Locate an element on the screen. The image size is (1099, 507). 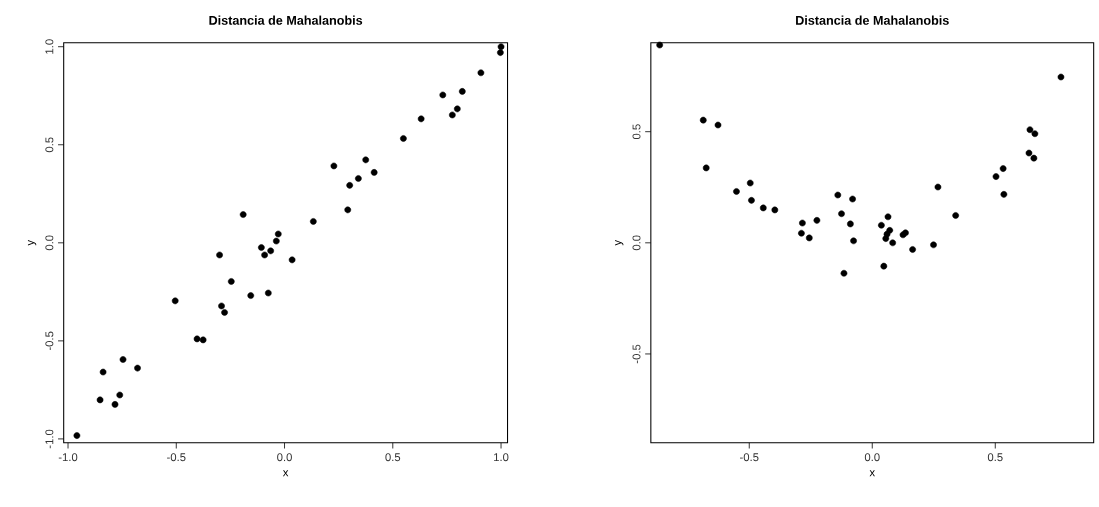
x-tick-label: 1.0 is located at coordinates (501, 457).